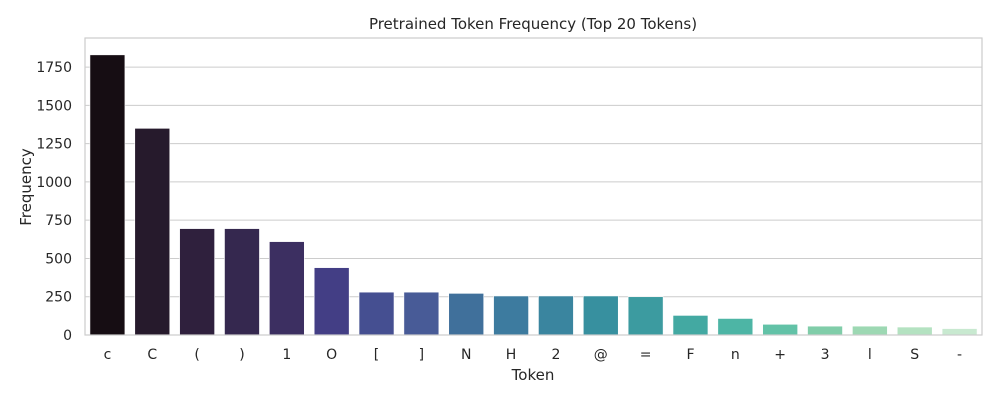 This screenshot has width=1000, height=404. What do you see at coordinates (825, 355) in the screenshot?
I see `x-tick-label: 3` at bounding box center [825, 355].